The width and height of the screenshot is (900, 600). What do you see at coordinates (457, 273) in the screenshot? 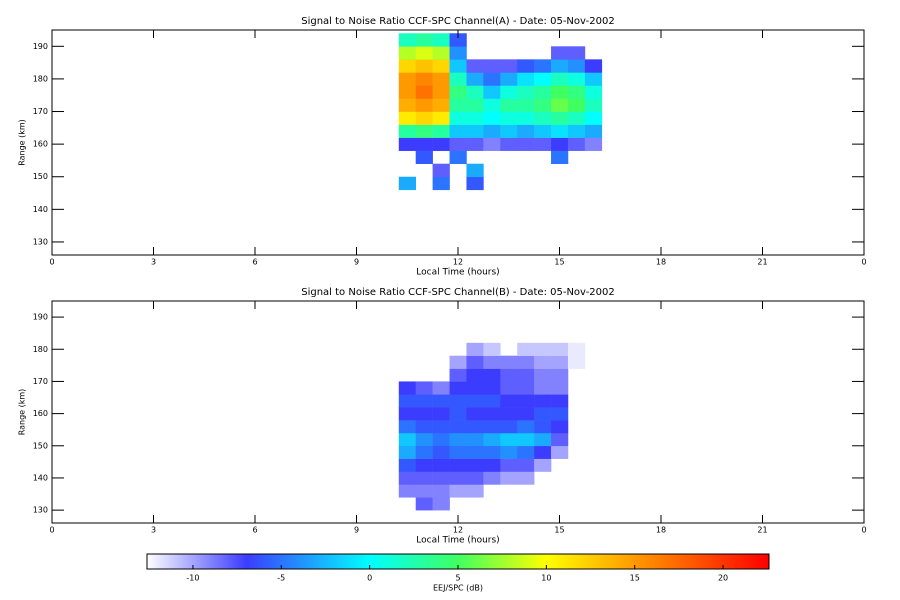
I see `x-axis-label: Local Time (hours)` at bounding box center [457, 273].